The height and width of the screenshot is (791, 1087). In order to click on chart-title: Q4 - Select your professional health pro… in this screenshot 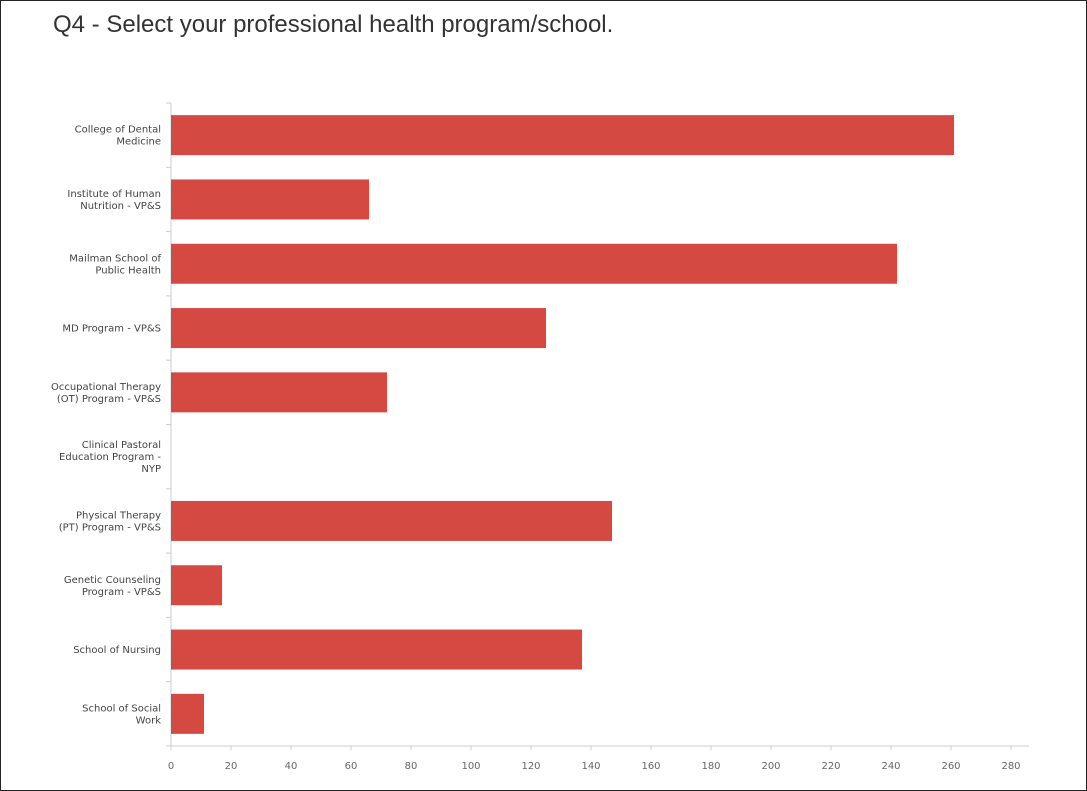, I will do `click(333, 24)`.